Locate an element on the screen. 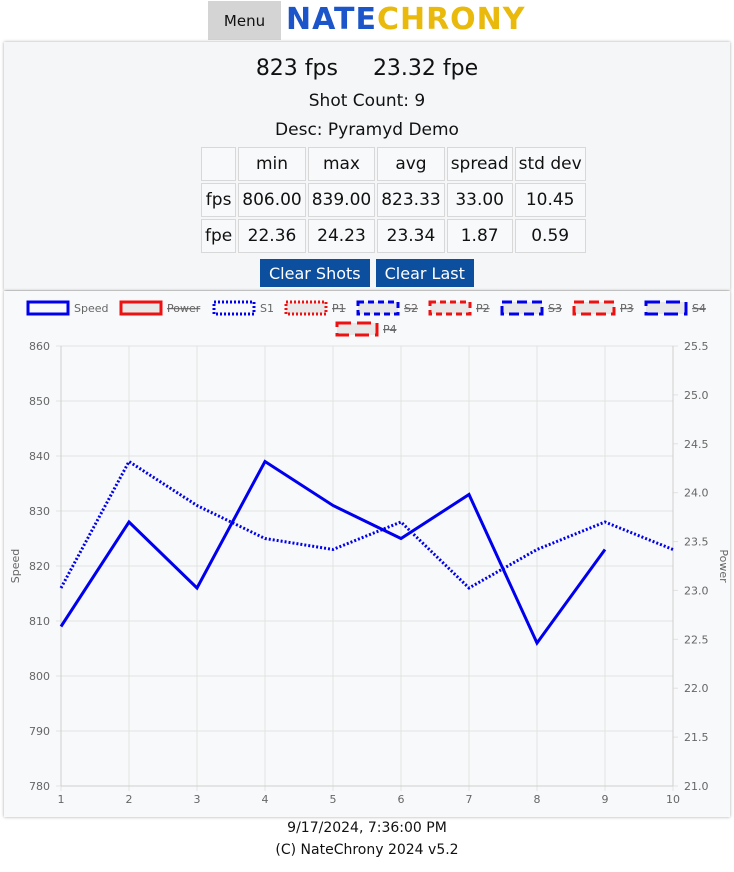  stats-header-row: min max avg spread std dev is located at coordinates (393, 164).